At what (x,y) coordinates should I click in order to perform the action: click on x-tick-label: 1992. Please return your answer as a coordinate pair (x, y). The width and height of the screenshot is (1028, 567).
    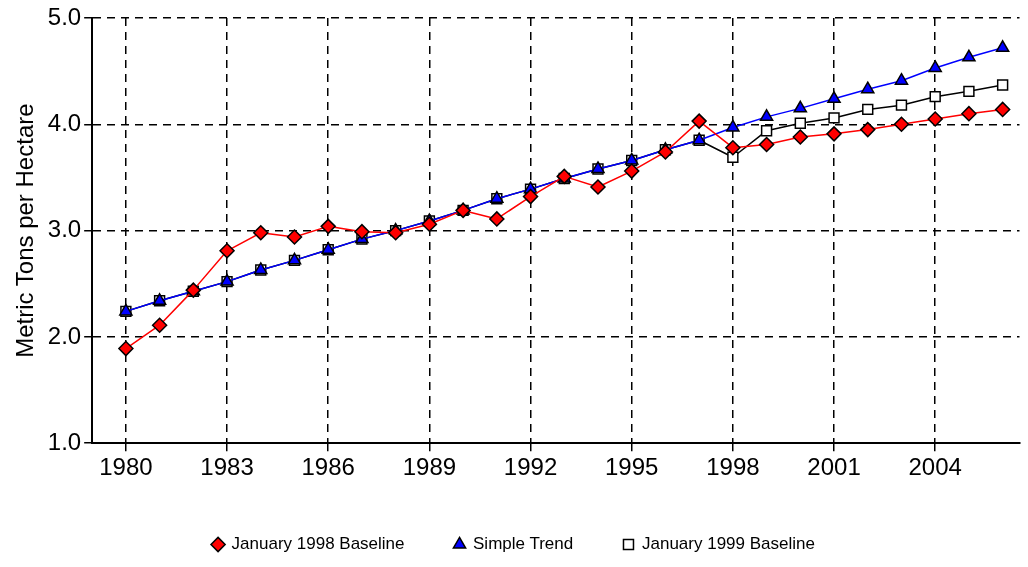
    Looking at the image, I should click on (530, 467).